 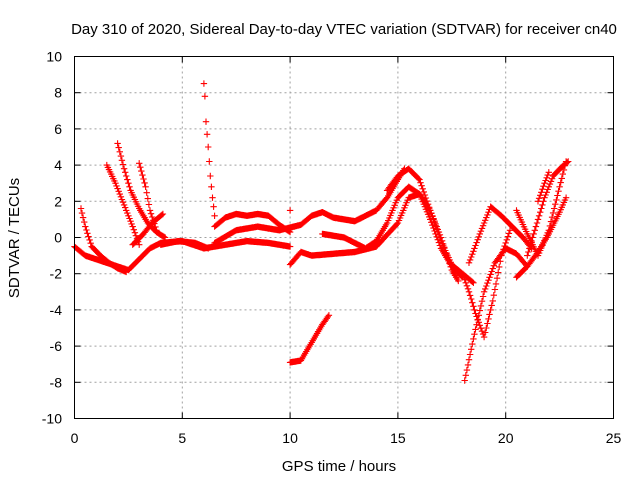 What do you see at coordinates (14, 238) in the screenshot?
I see `y-axis-label: SDTVAR / TECUs` at bounding box center [14, 238].